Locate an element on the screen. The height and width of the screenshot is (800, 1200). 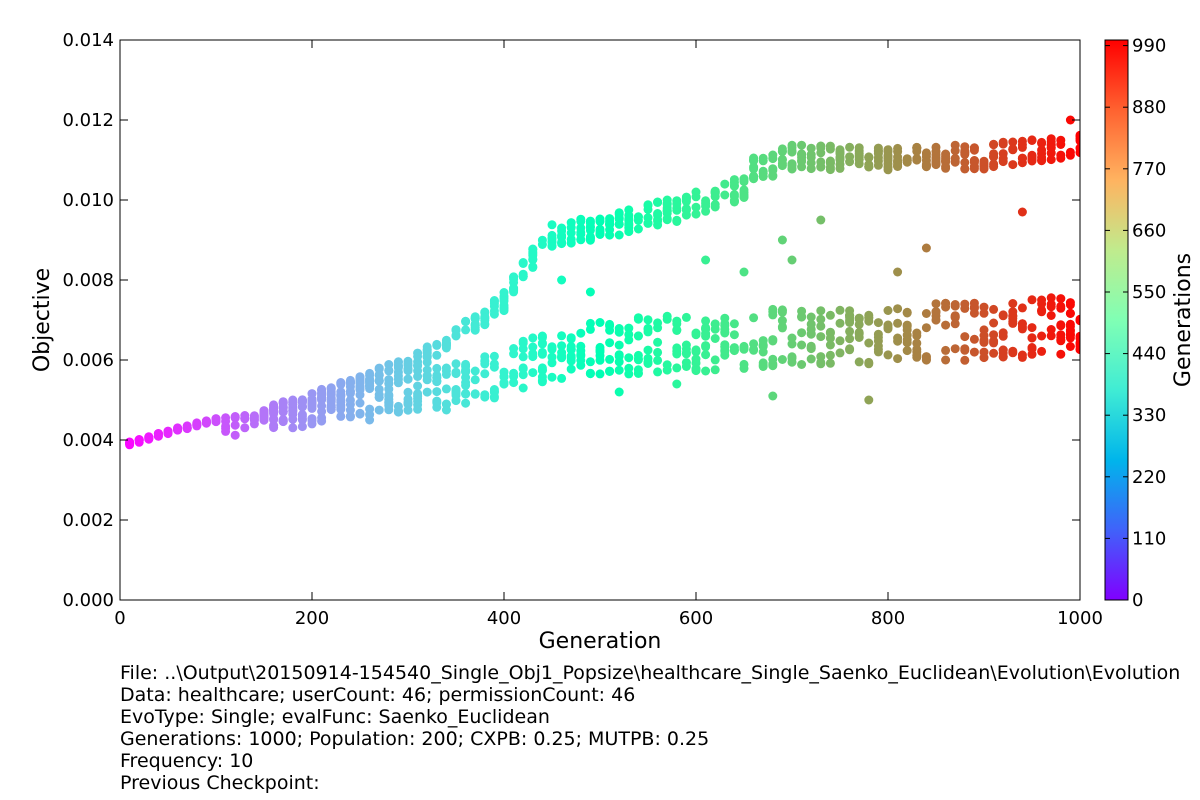
y-tick-label: 0.004 is located at coordinates (88, 440).